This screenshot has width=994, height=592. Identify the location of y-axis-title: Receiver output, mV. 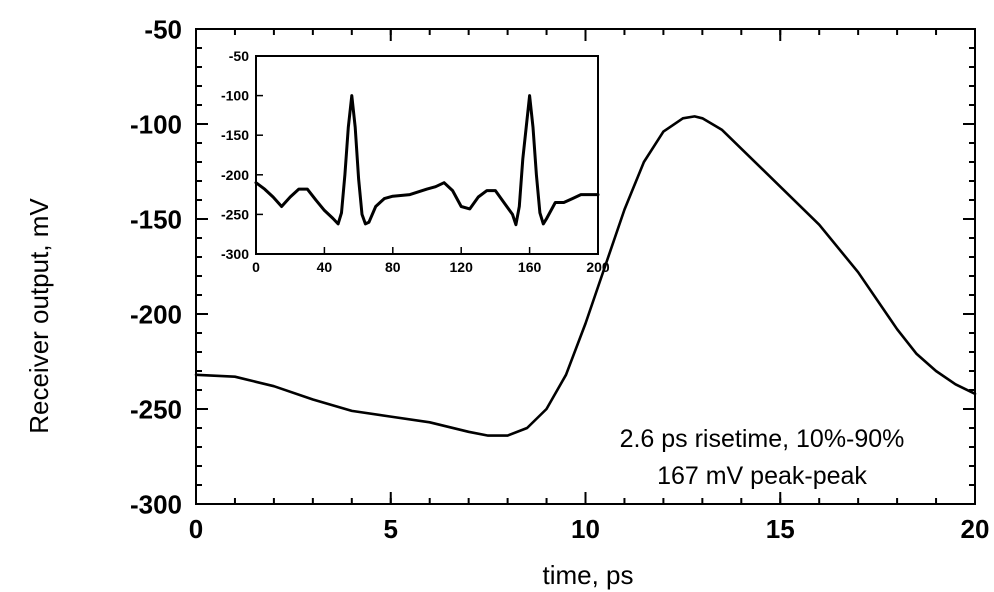
(39, 316).